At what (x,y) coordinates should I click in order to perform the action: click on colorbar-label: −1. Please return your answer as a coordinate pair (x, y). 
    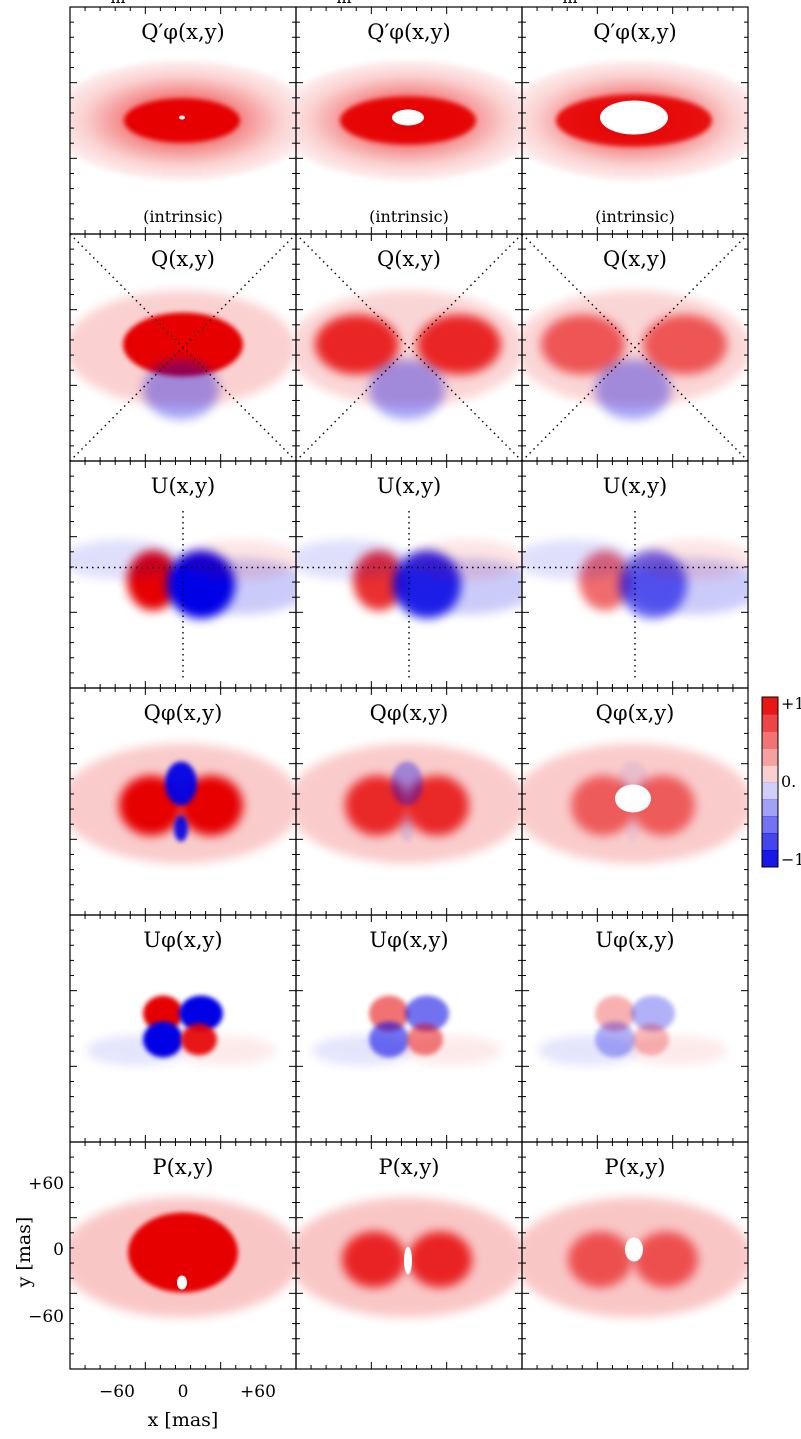
    Looking at the image, I should click on (791, 859).